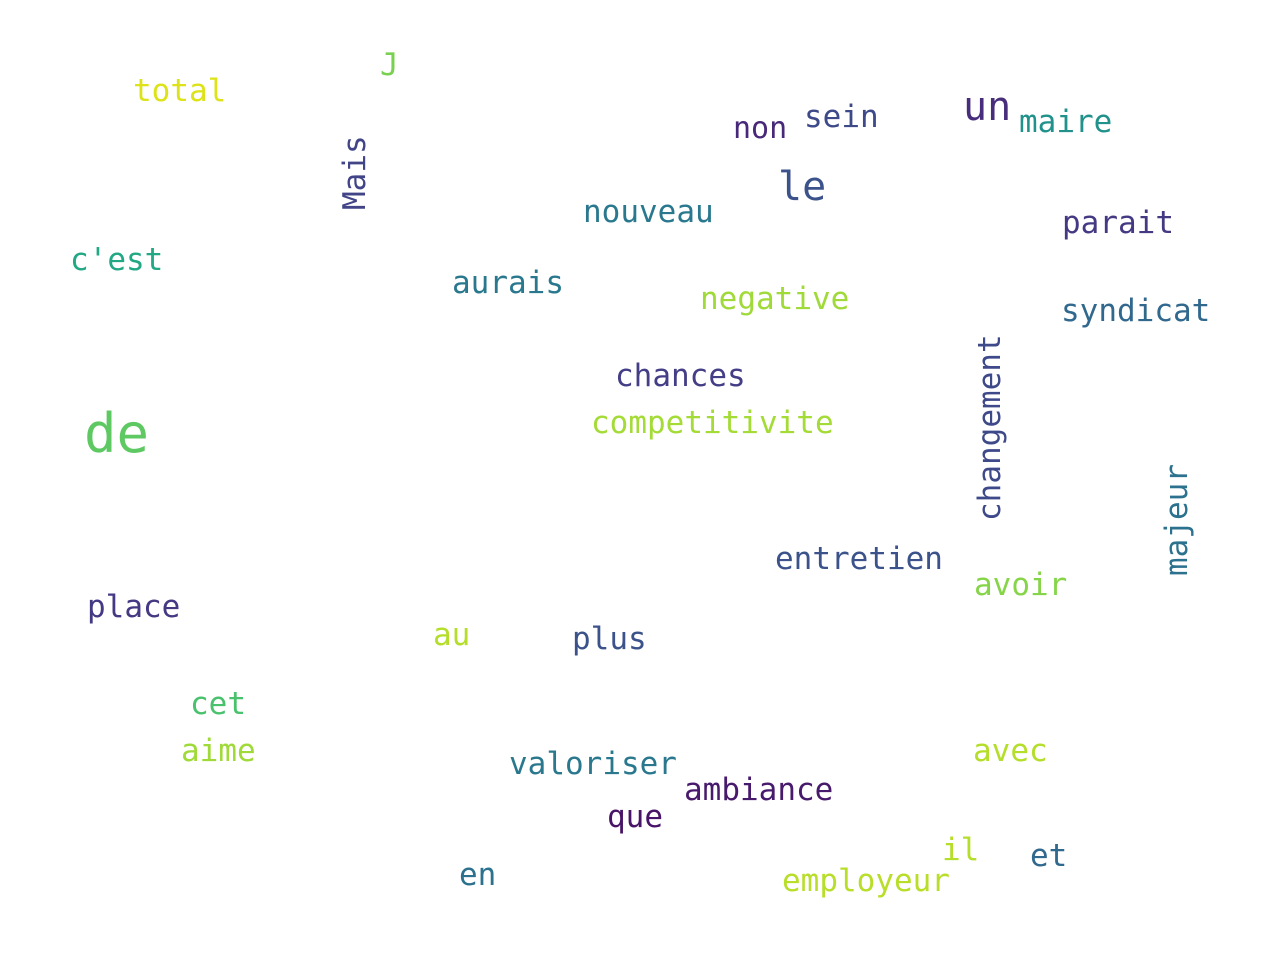 The width and height of the screenshot is (1268, 966). Describe the element at coordinates (478, 875) in the screenshot. I see `word-en: en` at that location.